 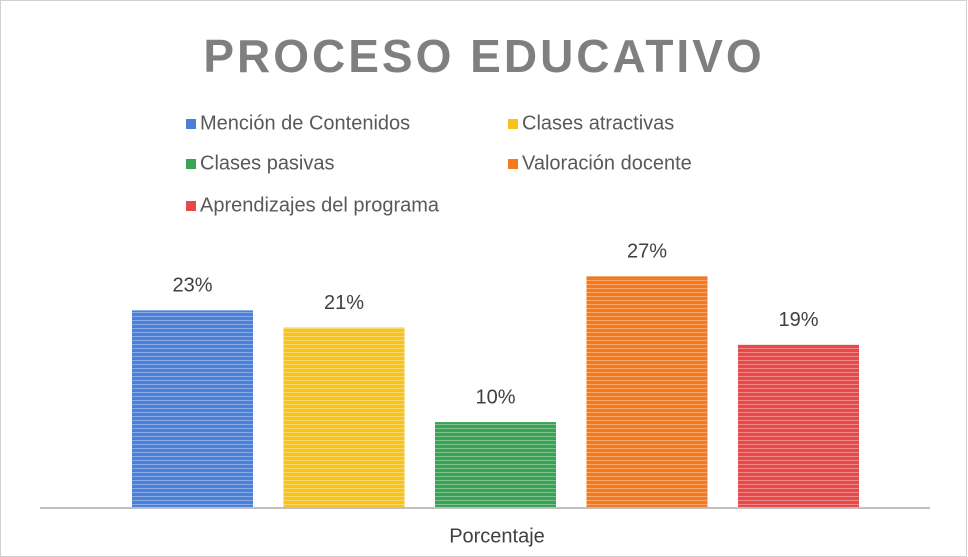 What do you see at coordinates (598, 123) in the screenshot?
I see `legend-label: Clases atractivas` at bounding box center [598, 123].